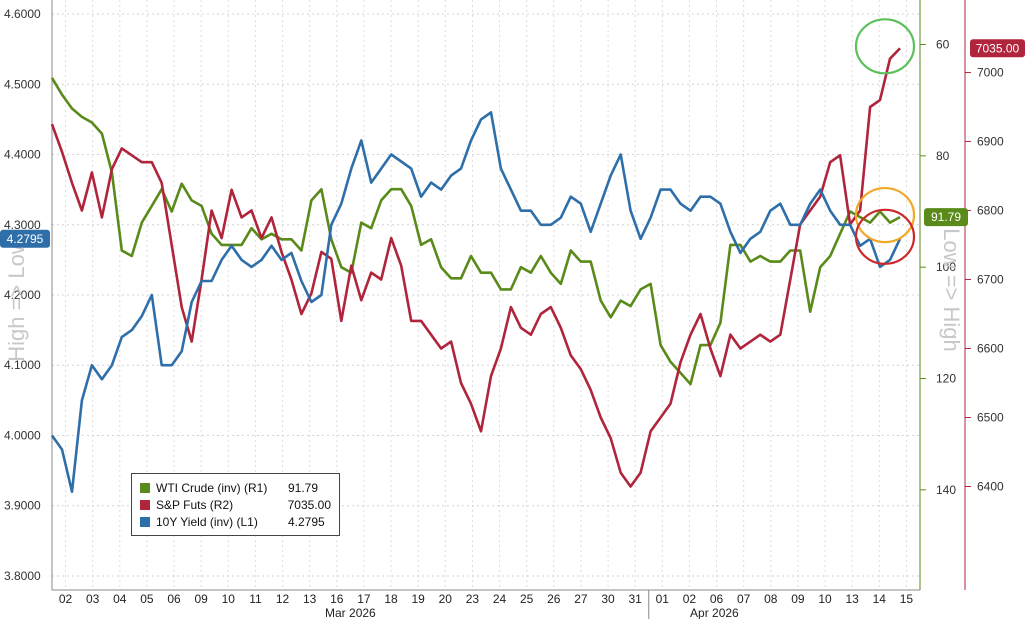  I want to click on last-value-tag-bg-wti, so click(946, 217).